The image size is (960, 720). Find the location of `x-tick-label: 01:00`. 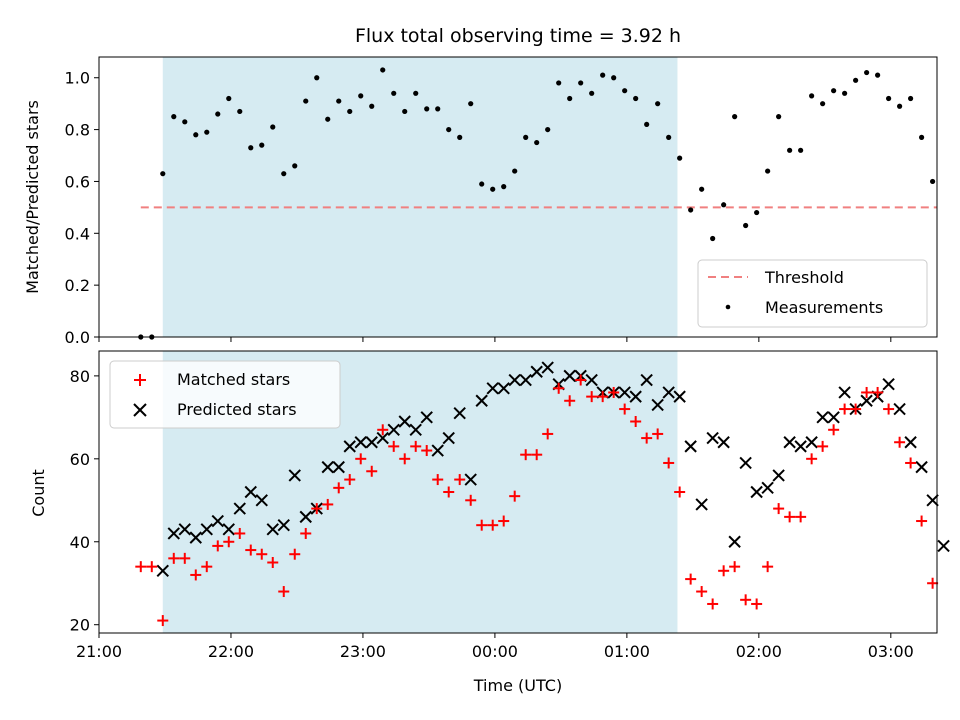

x-tick-label: 01:00 is located at coordinates (627, 651).